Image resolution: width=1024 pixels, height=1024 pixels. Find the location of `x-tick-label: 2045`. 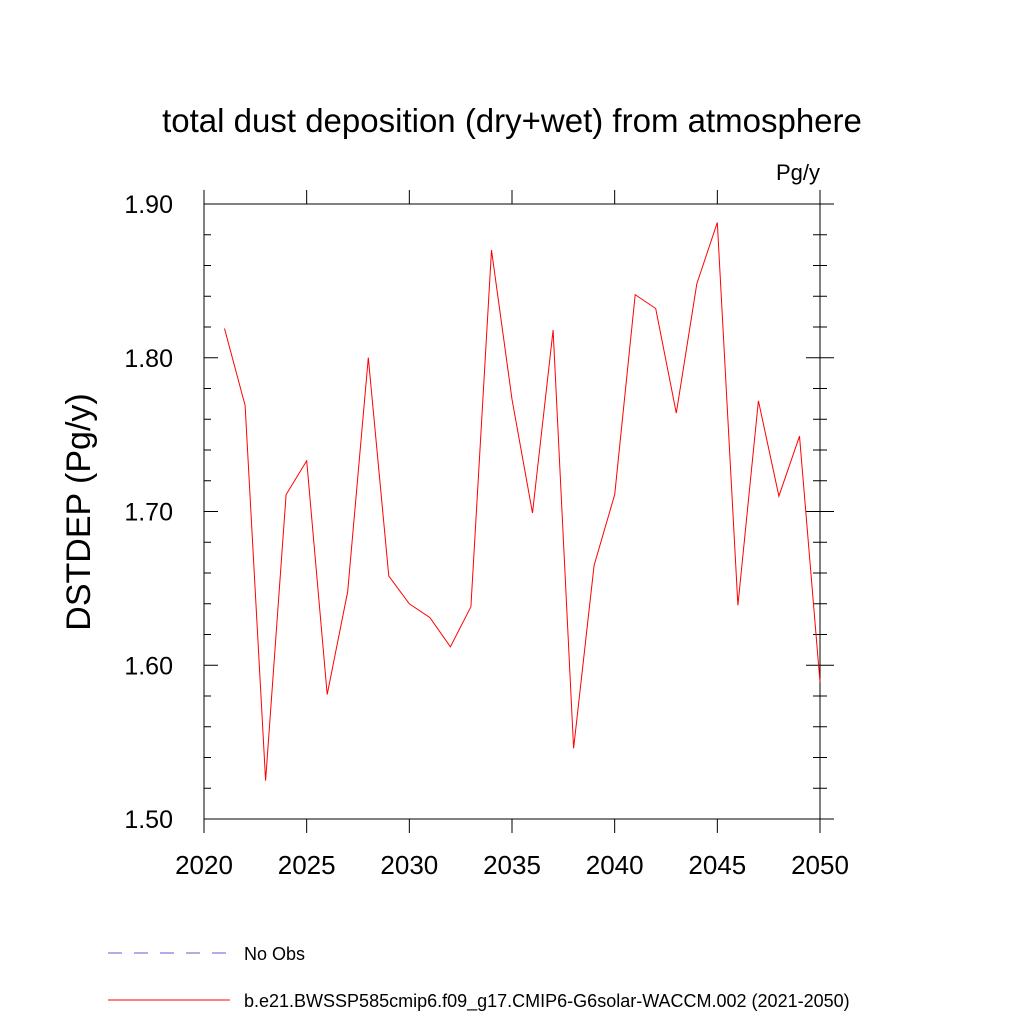

x-tick-label: 2045 is located at coordinates (717, 865).